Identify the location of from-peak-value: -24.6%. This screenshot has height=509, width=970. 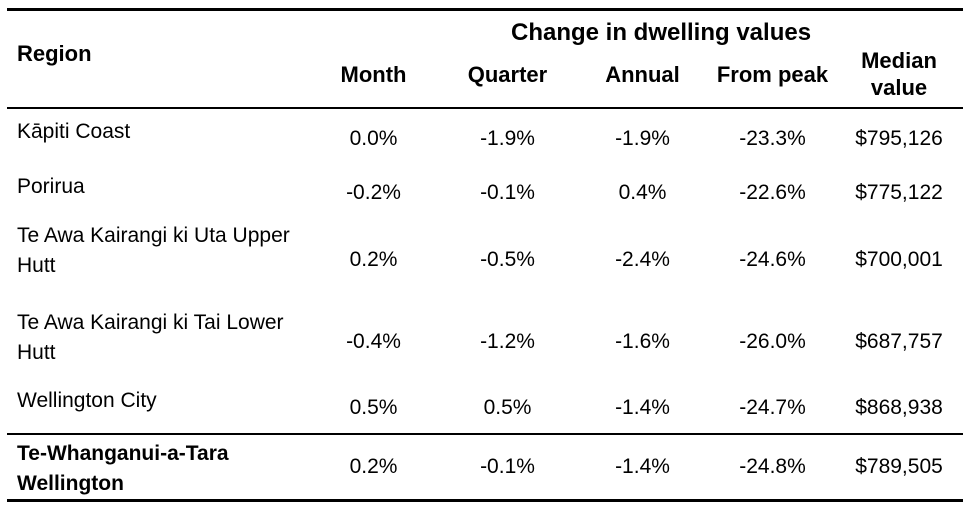
(772, 259).